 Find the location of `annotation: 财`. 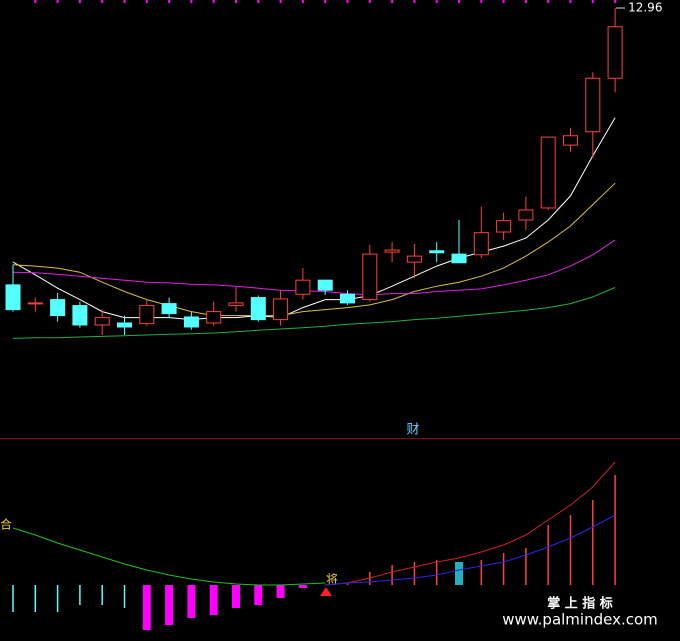

annotation: 财 is located at coordinates (412, 430).